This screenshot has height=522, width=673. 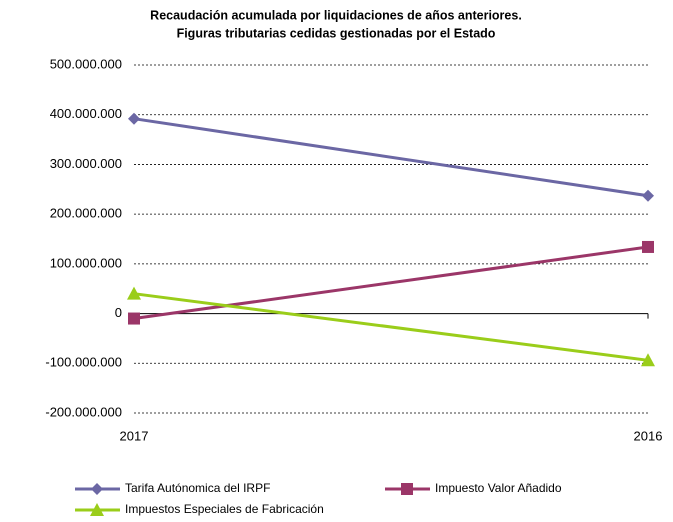 What do you see at coordinates (134, 435) in the screenshot?
I see `x-tick-label: 2017` at bounding box center [134, 435].